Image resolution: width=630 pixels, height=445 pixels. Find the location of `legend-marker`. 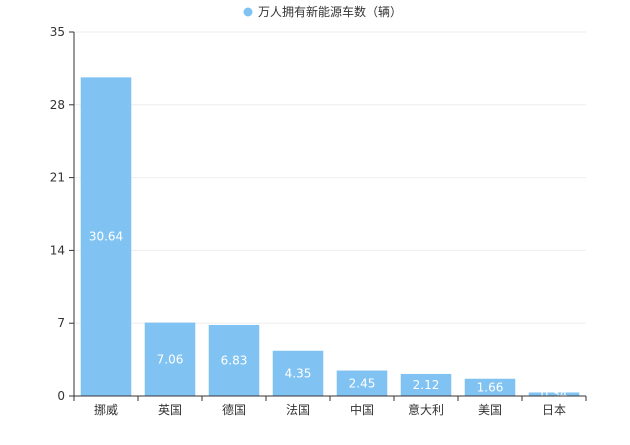

legend-marker is located at coordinates (248, 12).